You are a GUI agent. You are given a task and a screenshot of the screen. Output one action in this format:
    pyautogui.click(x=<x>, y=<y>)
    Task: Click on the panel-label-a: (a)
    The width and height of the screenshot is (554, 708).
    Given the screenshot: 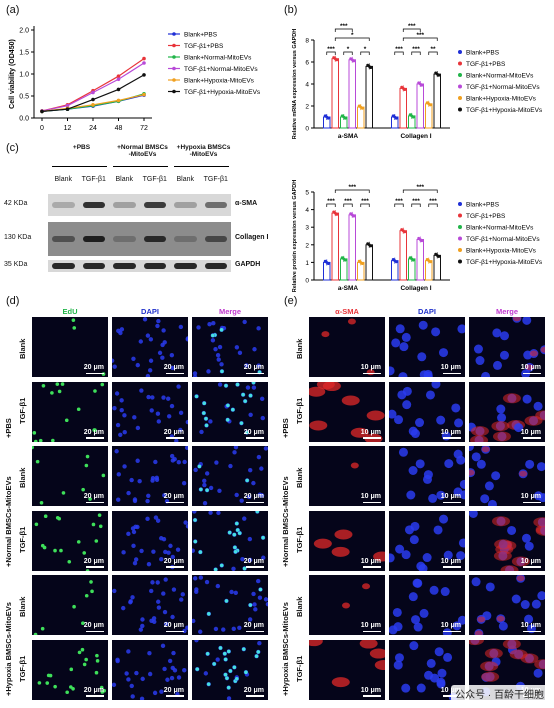 What is the action you would take?
    pyautogui.click(x=13, y=10)
    